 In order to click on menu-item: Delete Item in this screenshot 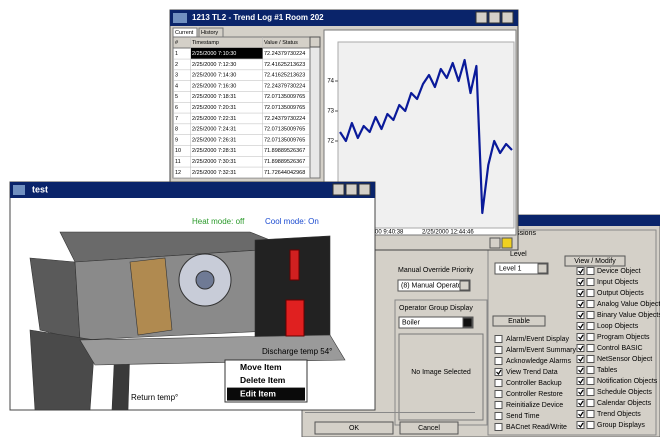, I will do `click(263, 380)`.